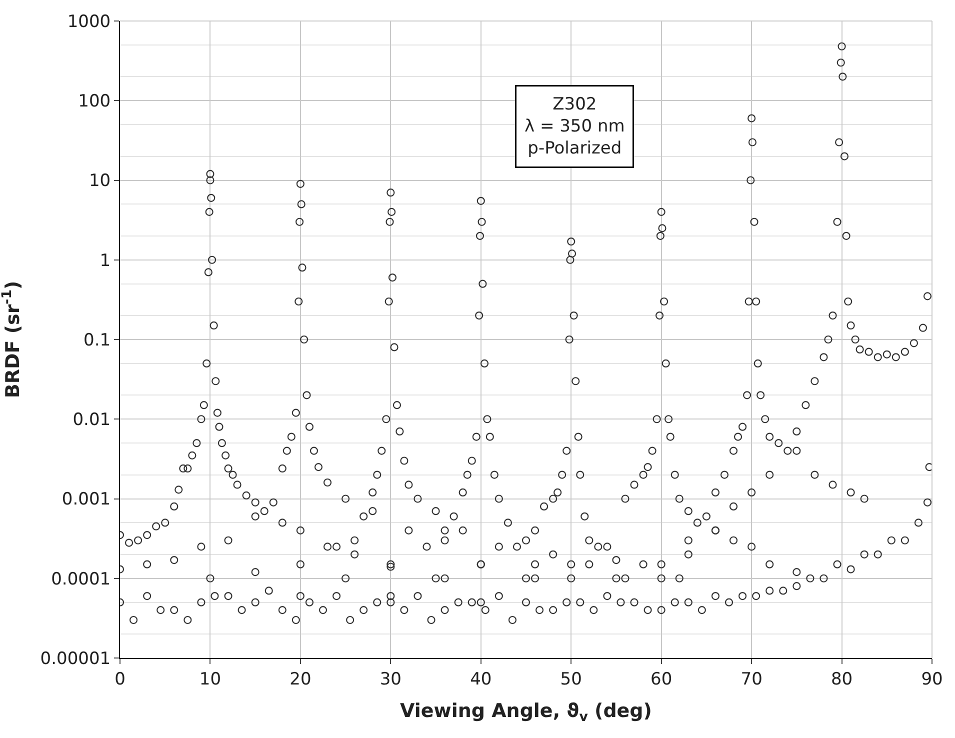  I want to click on x-tick-label: 70, so click(751, 679).